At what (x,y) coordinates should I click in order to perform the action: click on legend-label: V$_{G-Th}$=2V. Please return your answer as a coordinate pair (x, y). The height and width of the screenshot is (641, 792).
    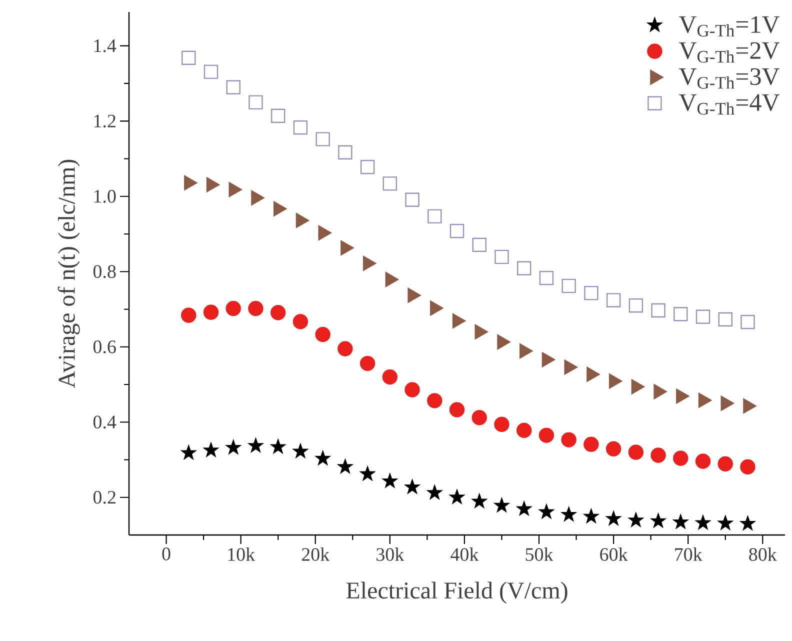
    Looking at the image, I should click on (729, 52).